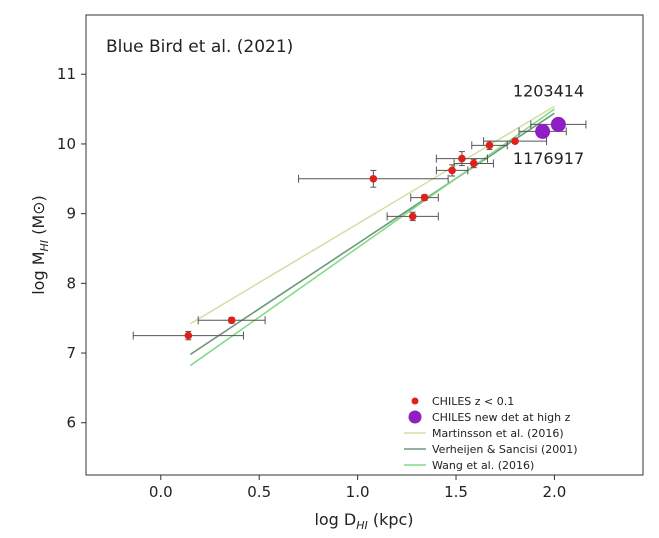 This screenshot has width=659, height=538. What do you see at coordinates (548, 91) in the screenshot?
I see `galaxy-id-annotation: 1203414` at bounding box center [548, 91].